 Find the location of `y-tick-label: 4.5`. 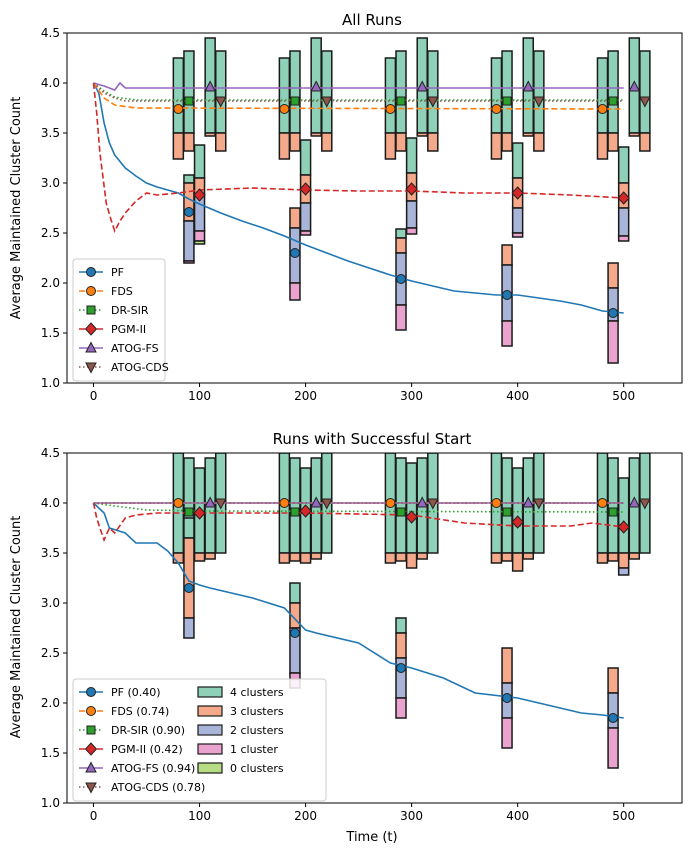

y-tick-label: 4.5 is located at coordinates (50, 33).